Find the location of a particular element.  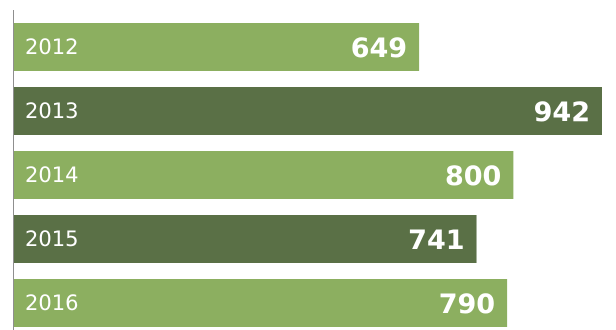

category-label-2012: 2012 is located at coordinates (51, 47).